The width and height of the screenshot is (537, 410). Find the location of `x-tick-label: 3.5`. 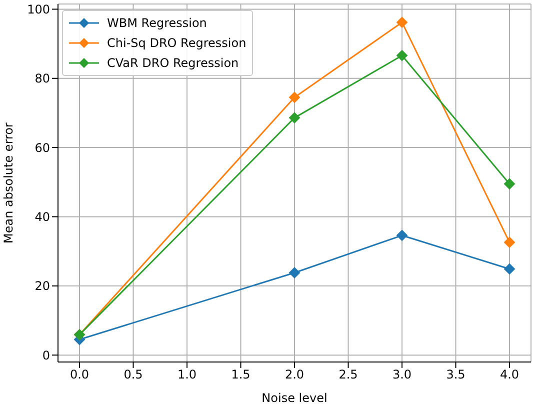

x-tick-label: 3.5 is located at coordinates (456, 375).